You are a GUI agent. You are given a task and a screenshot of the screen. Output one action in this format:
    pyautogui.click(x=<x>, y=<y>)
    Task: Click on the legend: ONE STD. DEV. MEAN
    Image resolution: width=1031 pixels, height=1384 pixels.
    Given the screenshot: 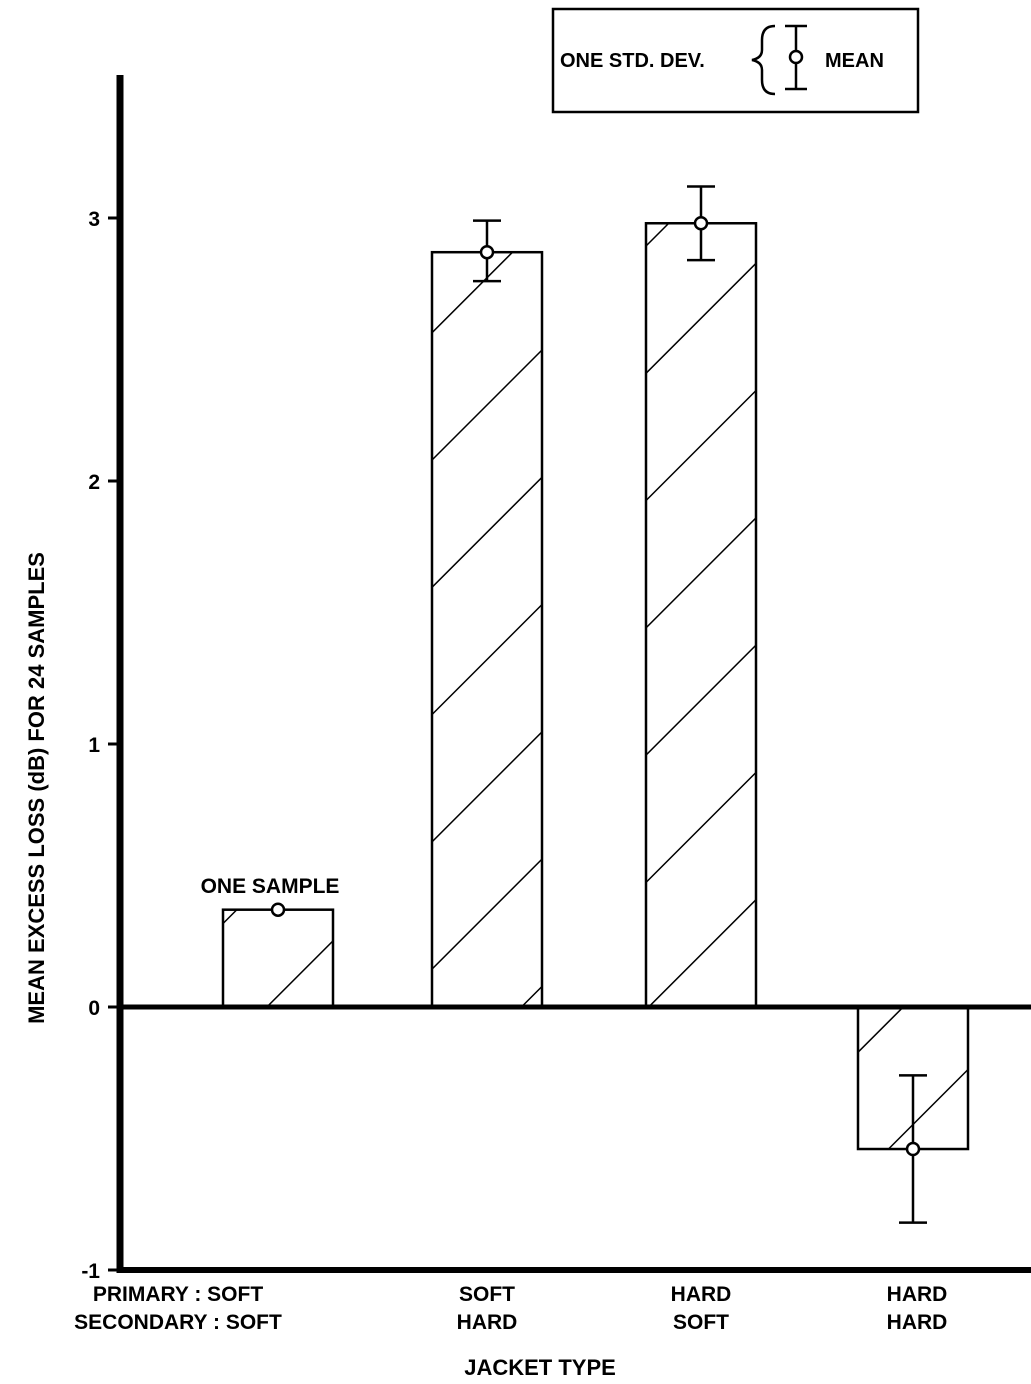 What is the action you would take?
    pyautogui.click(x=735, y=60)
    